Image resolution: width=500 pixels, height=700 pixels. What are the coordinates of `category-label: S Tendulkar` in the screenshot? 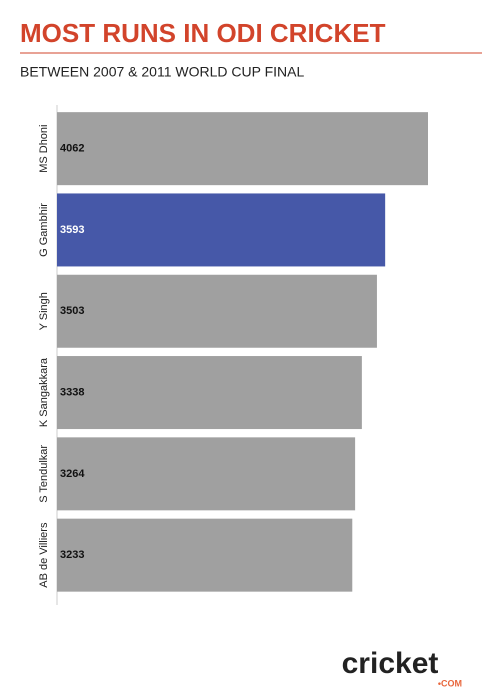 It's located at (44, 474).